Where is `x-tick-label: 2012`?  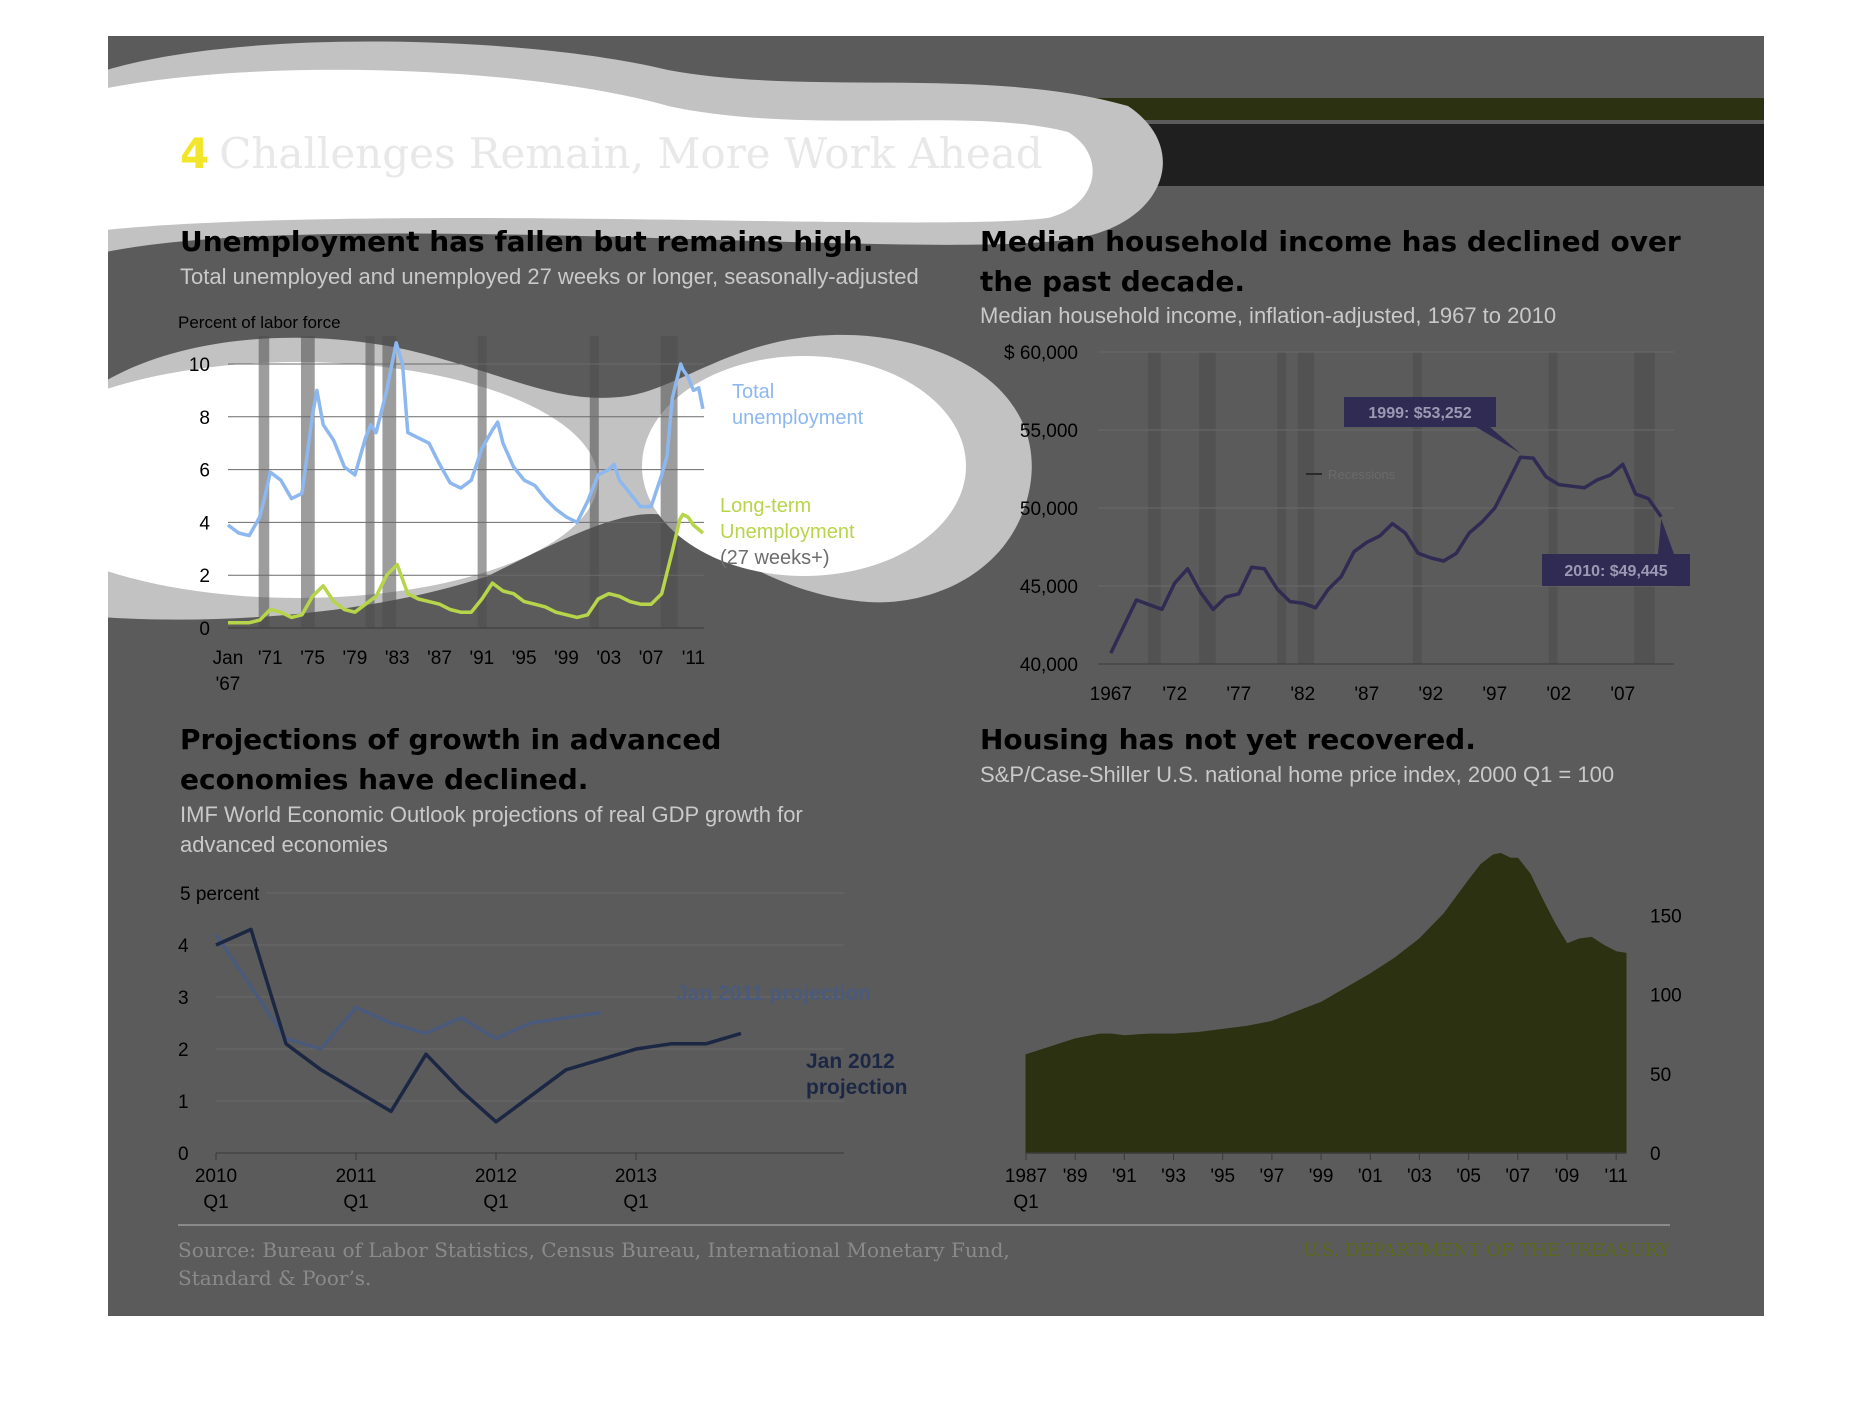
x-tick-label: 2012 is located at coordinates (496, 1176).